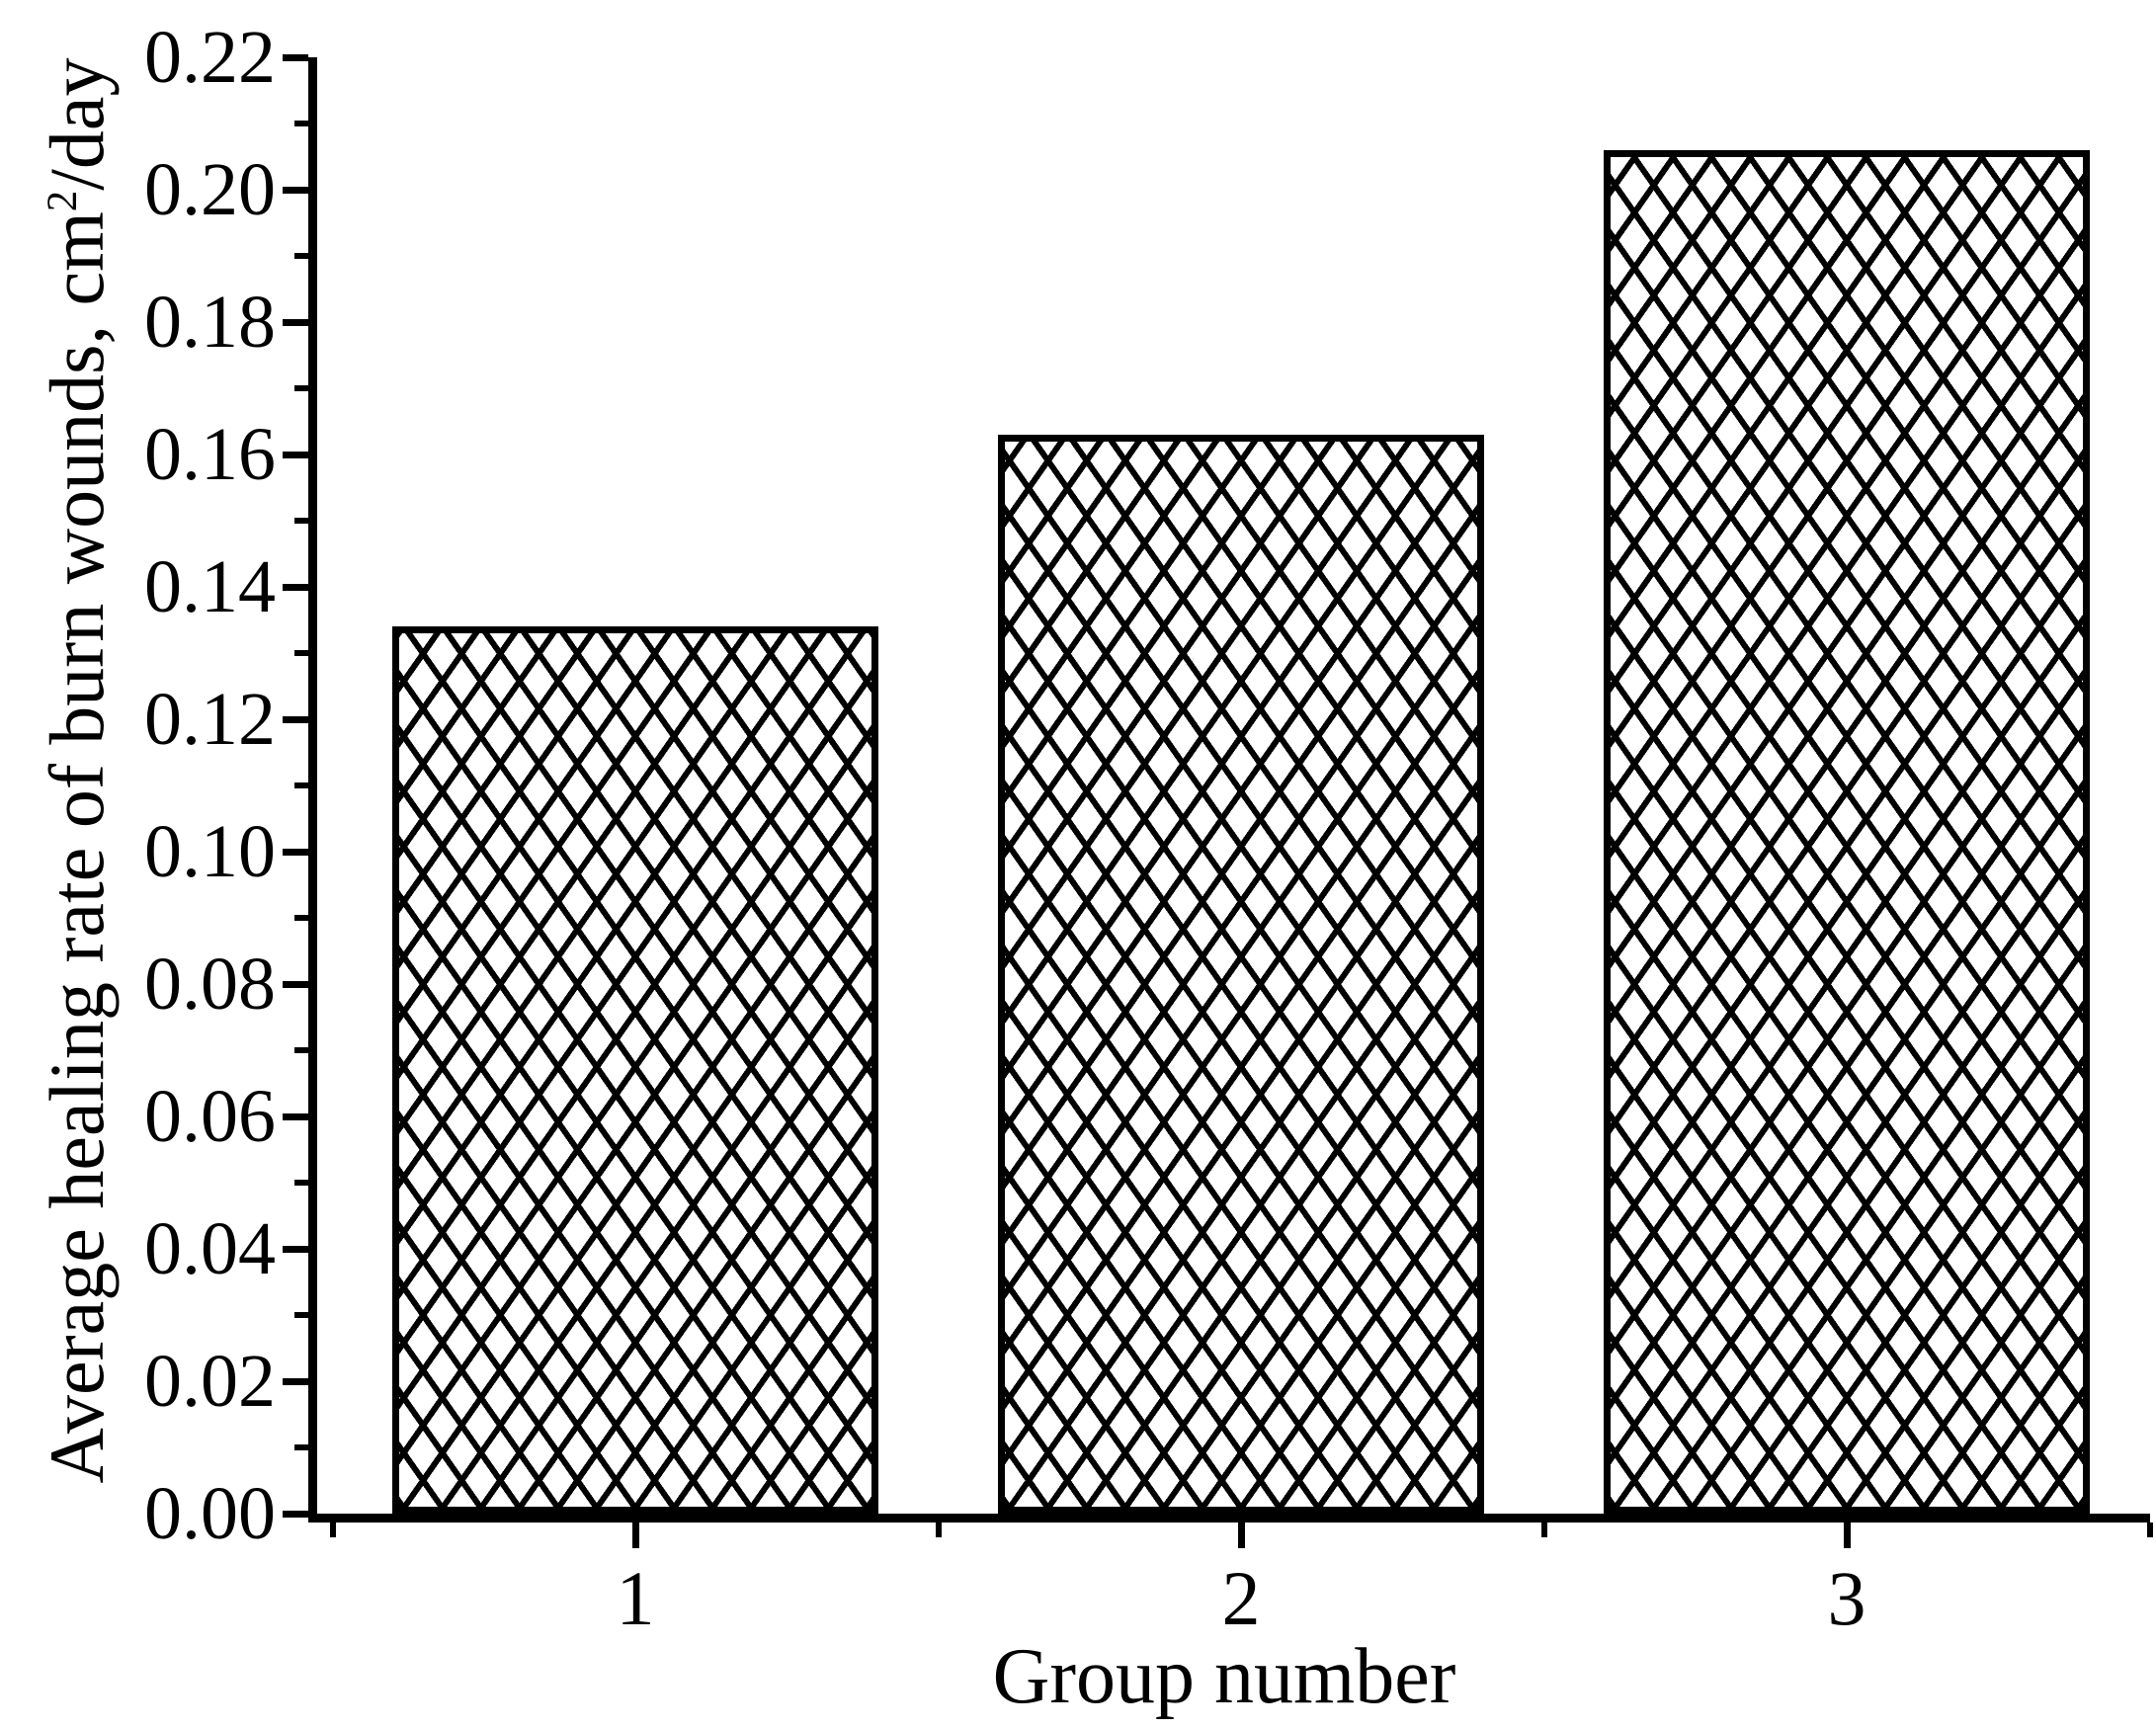 The height and width of the screenshot is (1729, 2156). I want to click on y-tick-label: 0.00, so click(210, 1513).